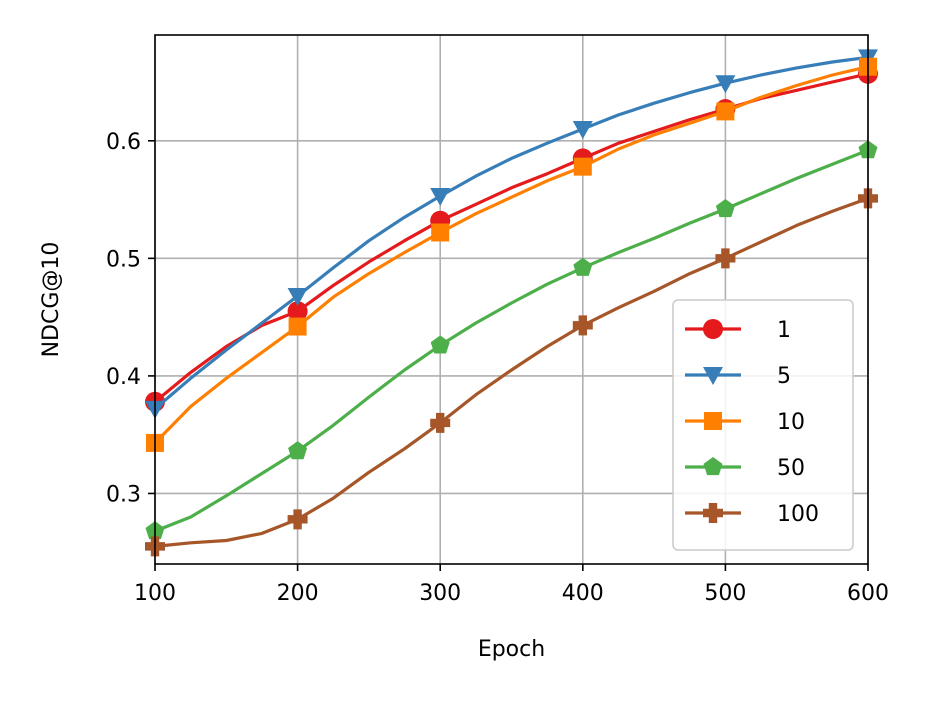  Describe the element at coordinates (745, 468) in the screenshot. I see `legend-item-50: 50` at that location.